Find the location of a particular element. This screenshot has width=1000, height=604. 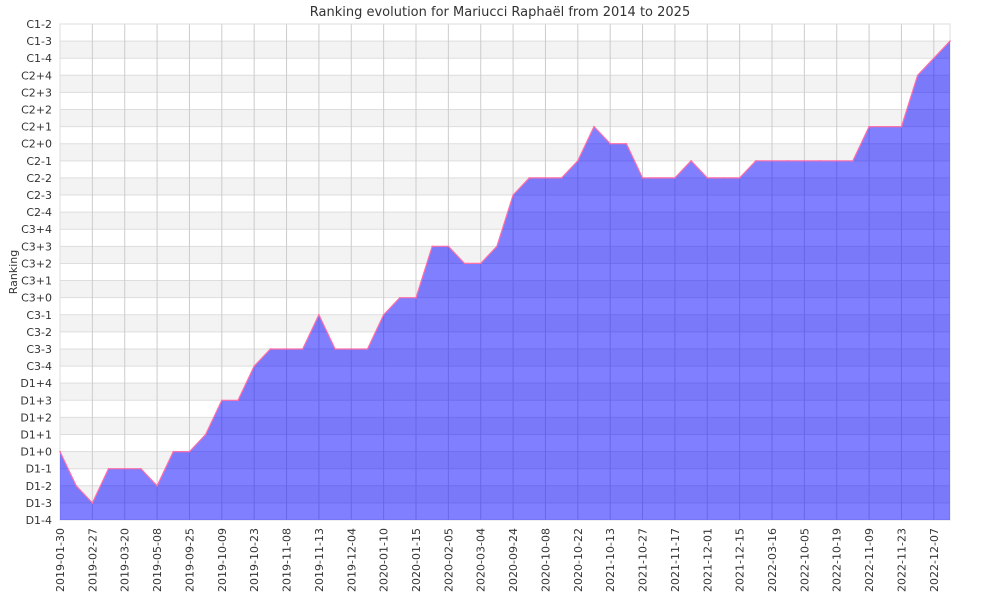

y-tick-label: C2+1 is located at coordinates (36, 127).